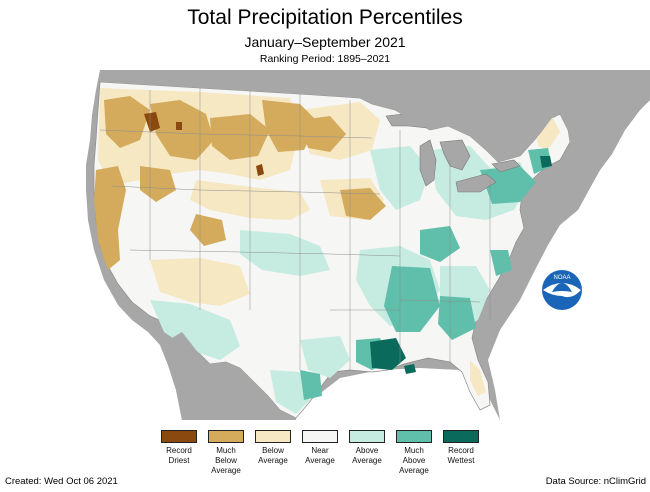  Describe the element at coordinates (226, 460) in the screenshot. I see `legend-label: Much Below Average` at that location.